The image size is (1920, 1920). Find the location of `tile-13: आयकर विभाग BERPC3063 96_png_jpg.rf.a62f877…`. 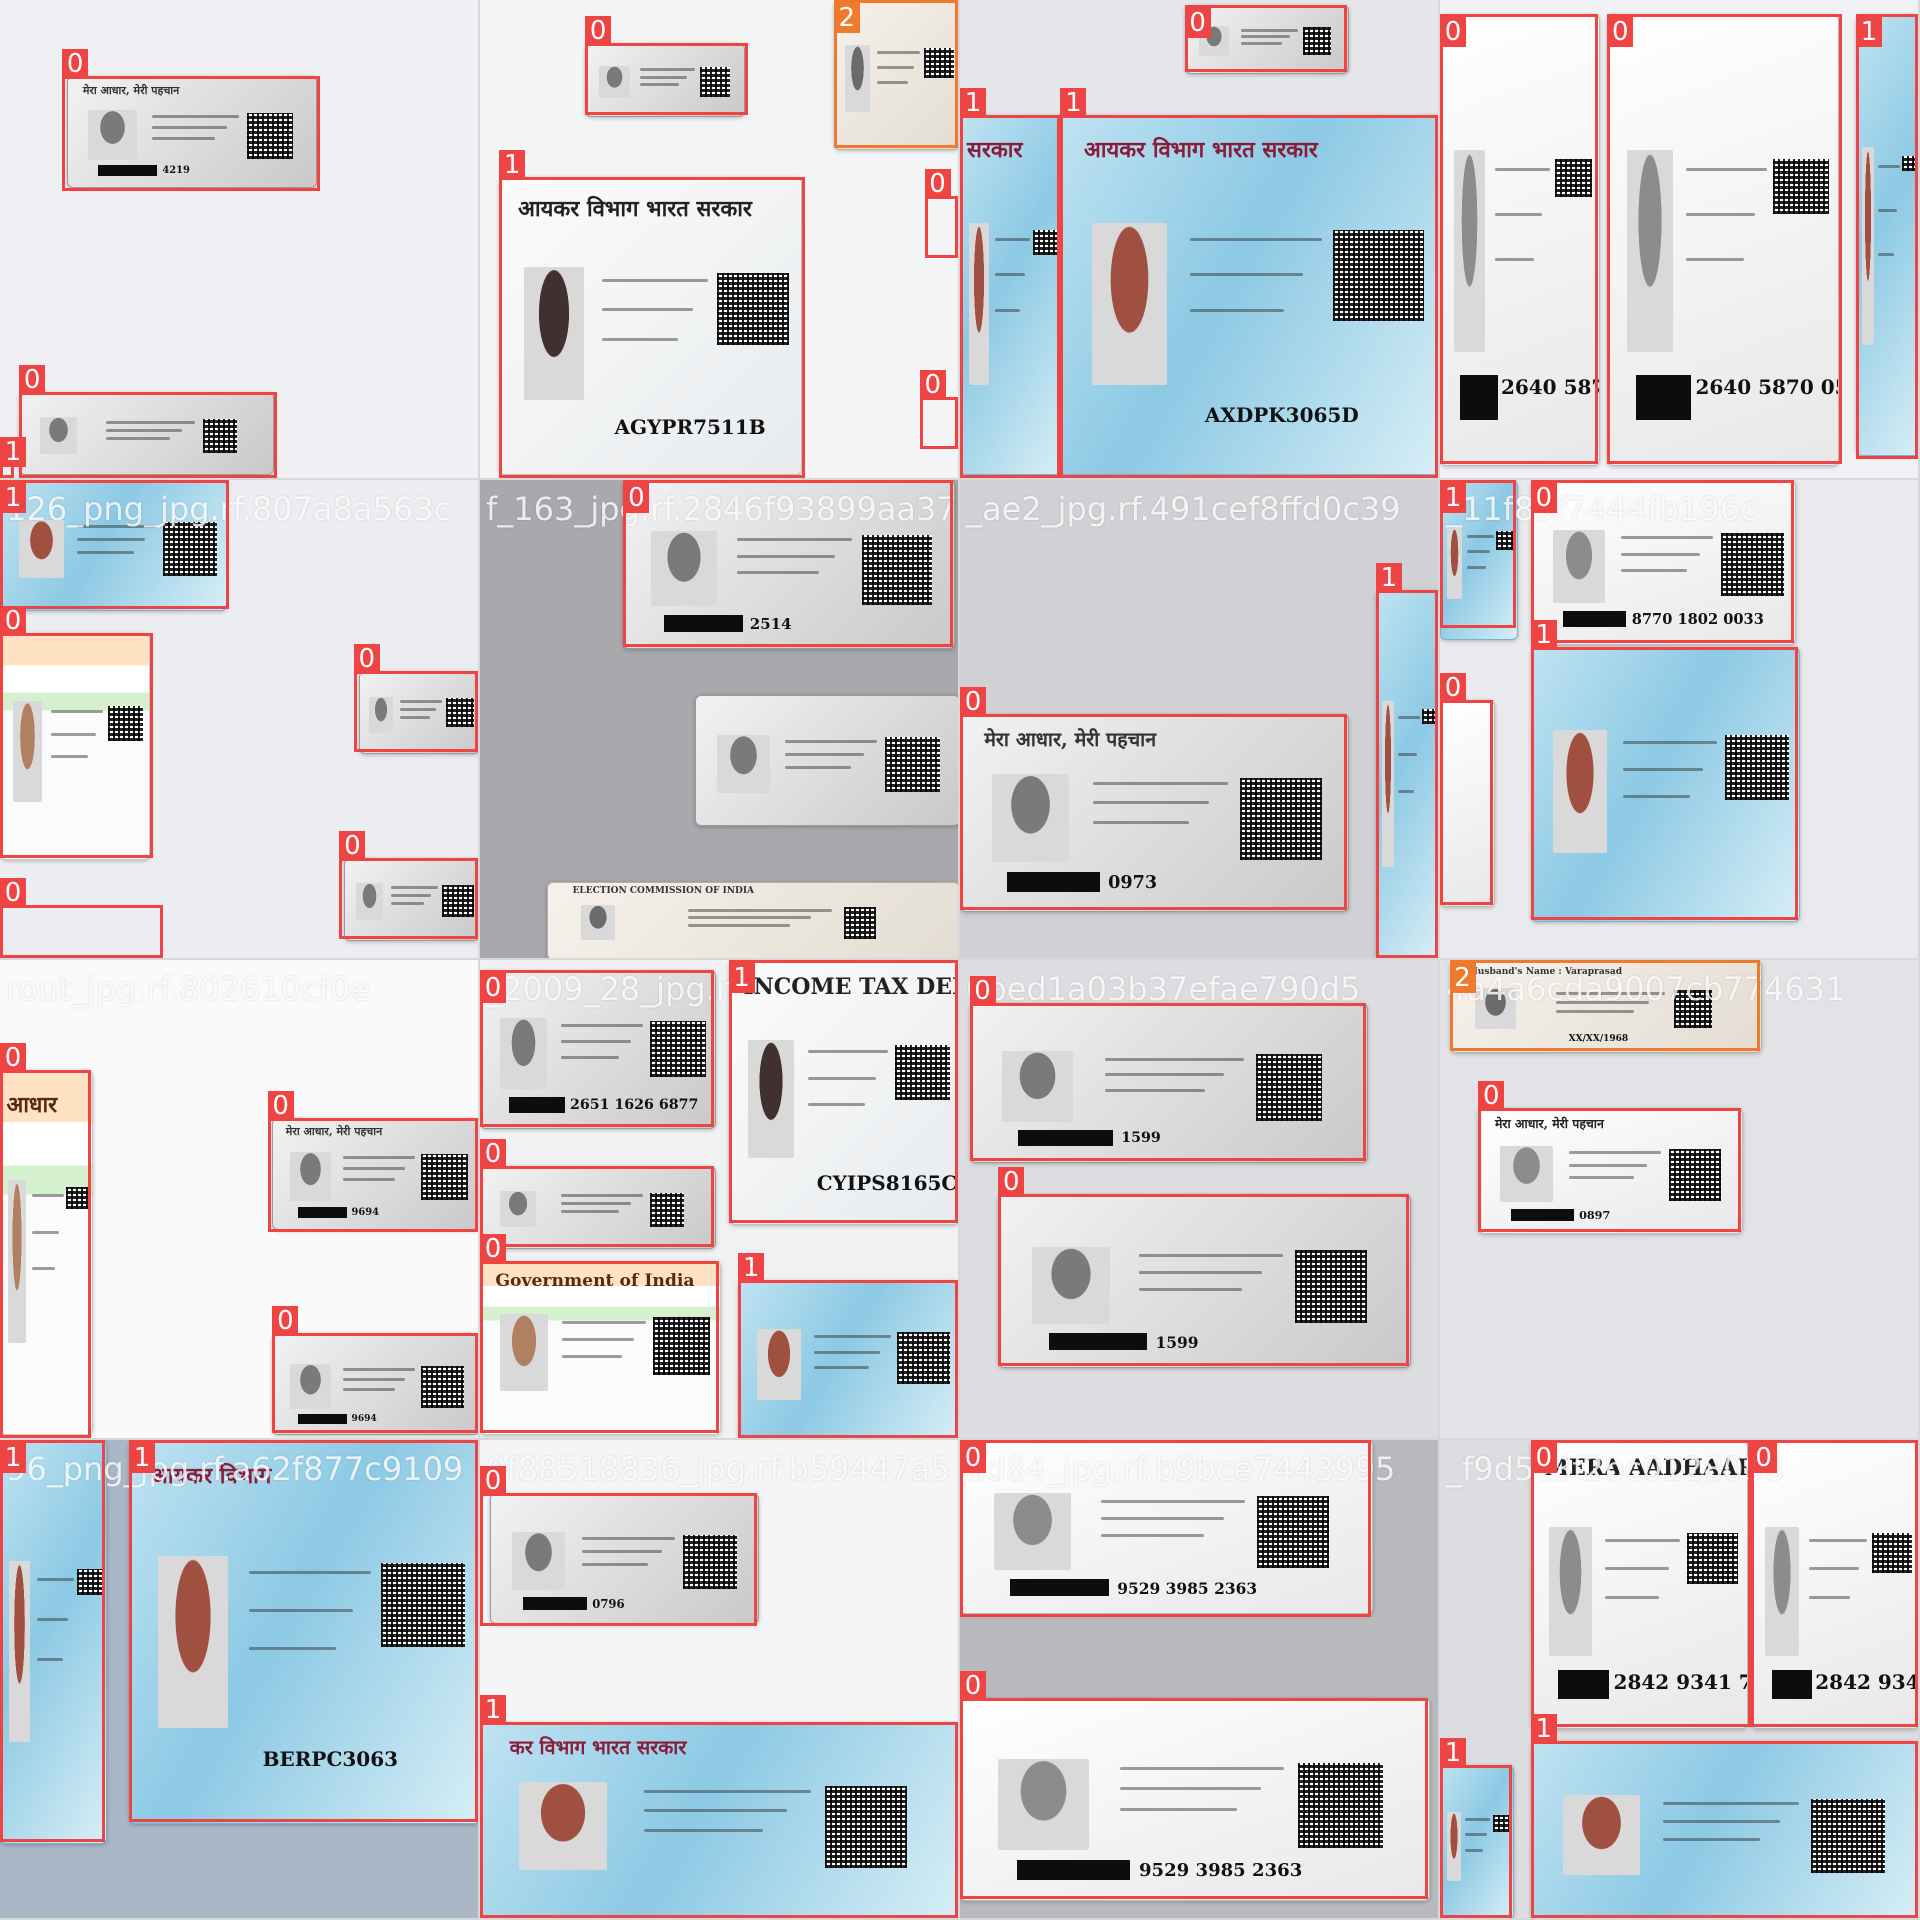

tile-13: आयकर विभाग BERPC3063 96_png_jpg.rf.a62f877… is located at coordinates (239, 1679).